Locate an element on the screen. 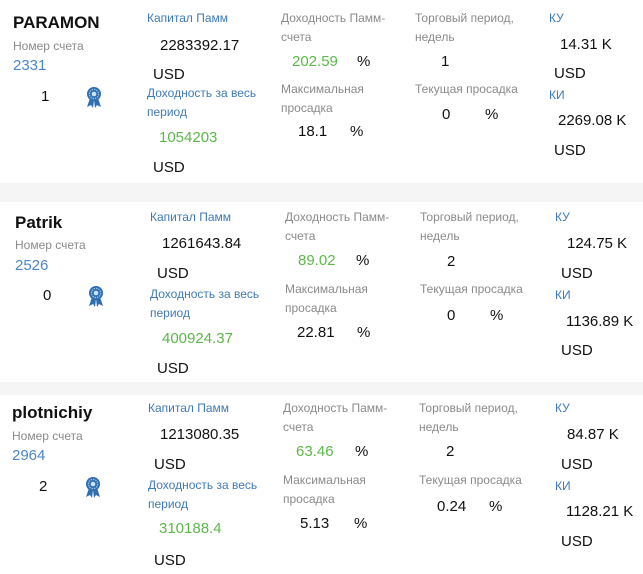  return-pamm-value: 202.59 is located at coordinates (315, 61).